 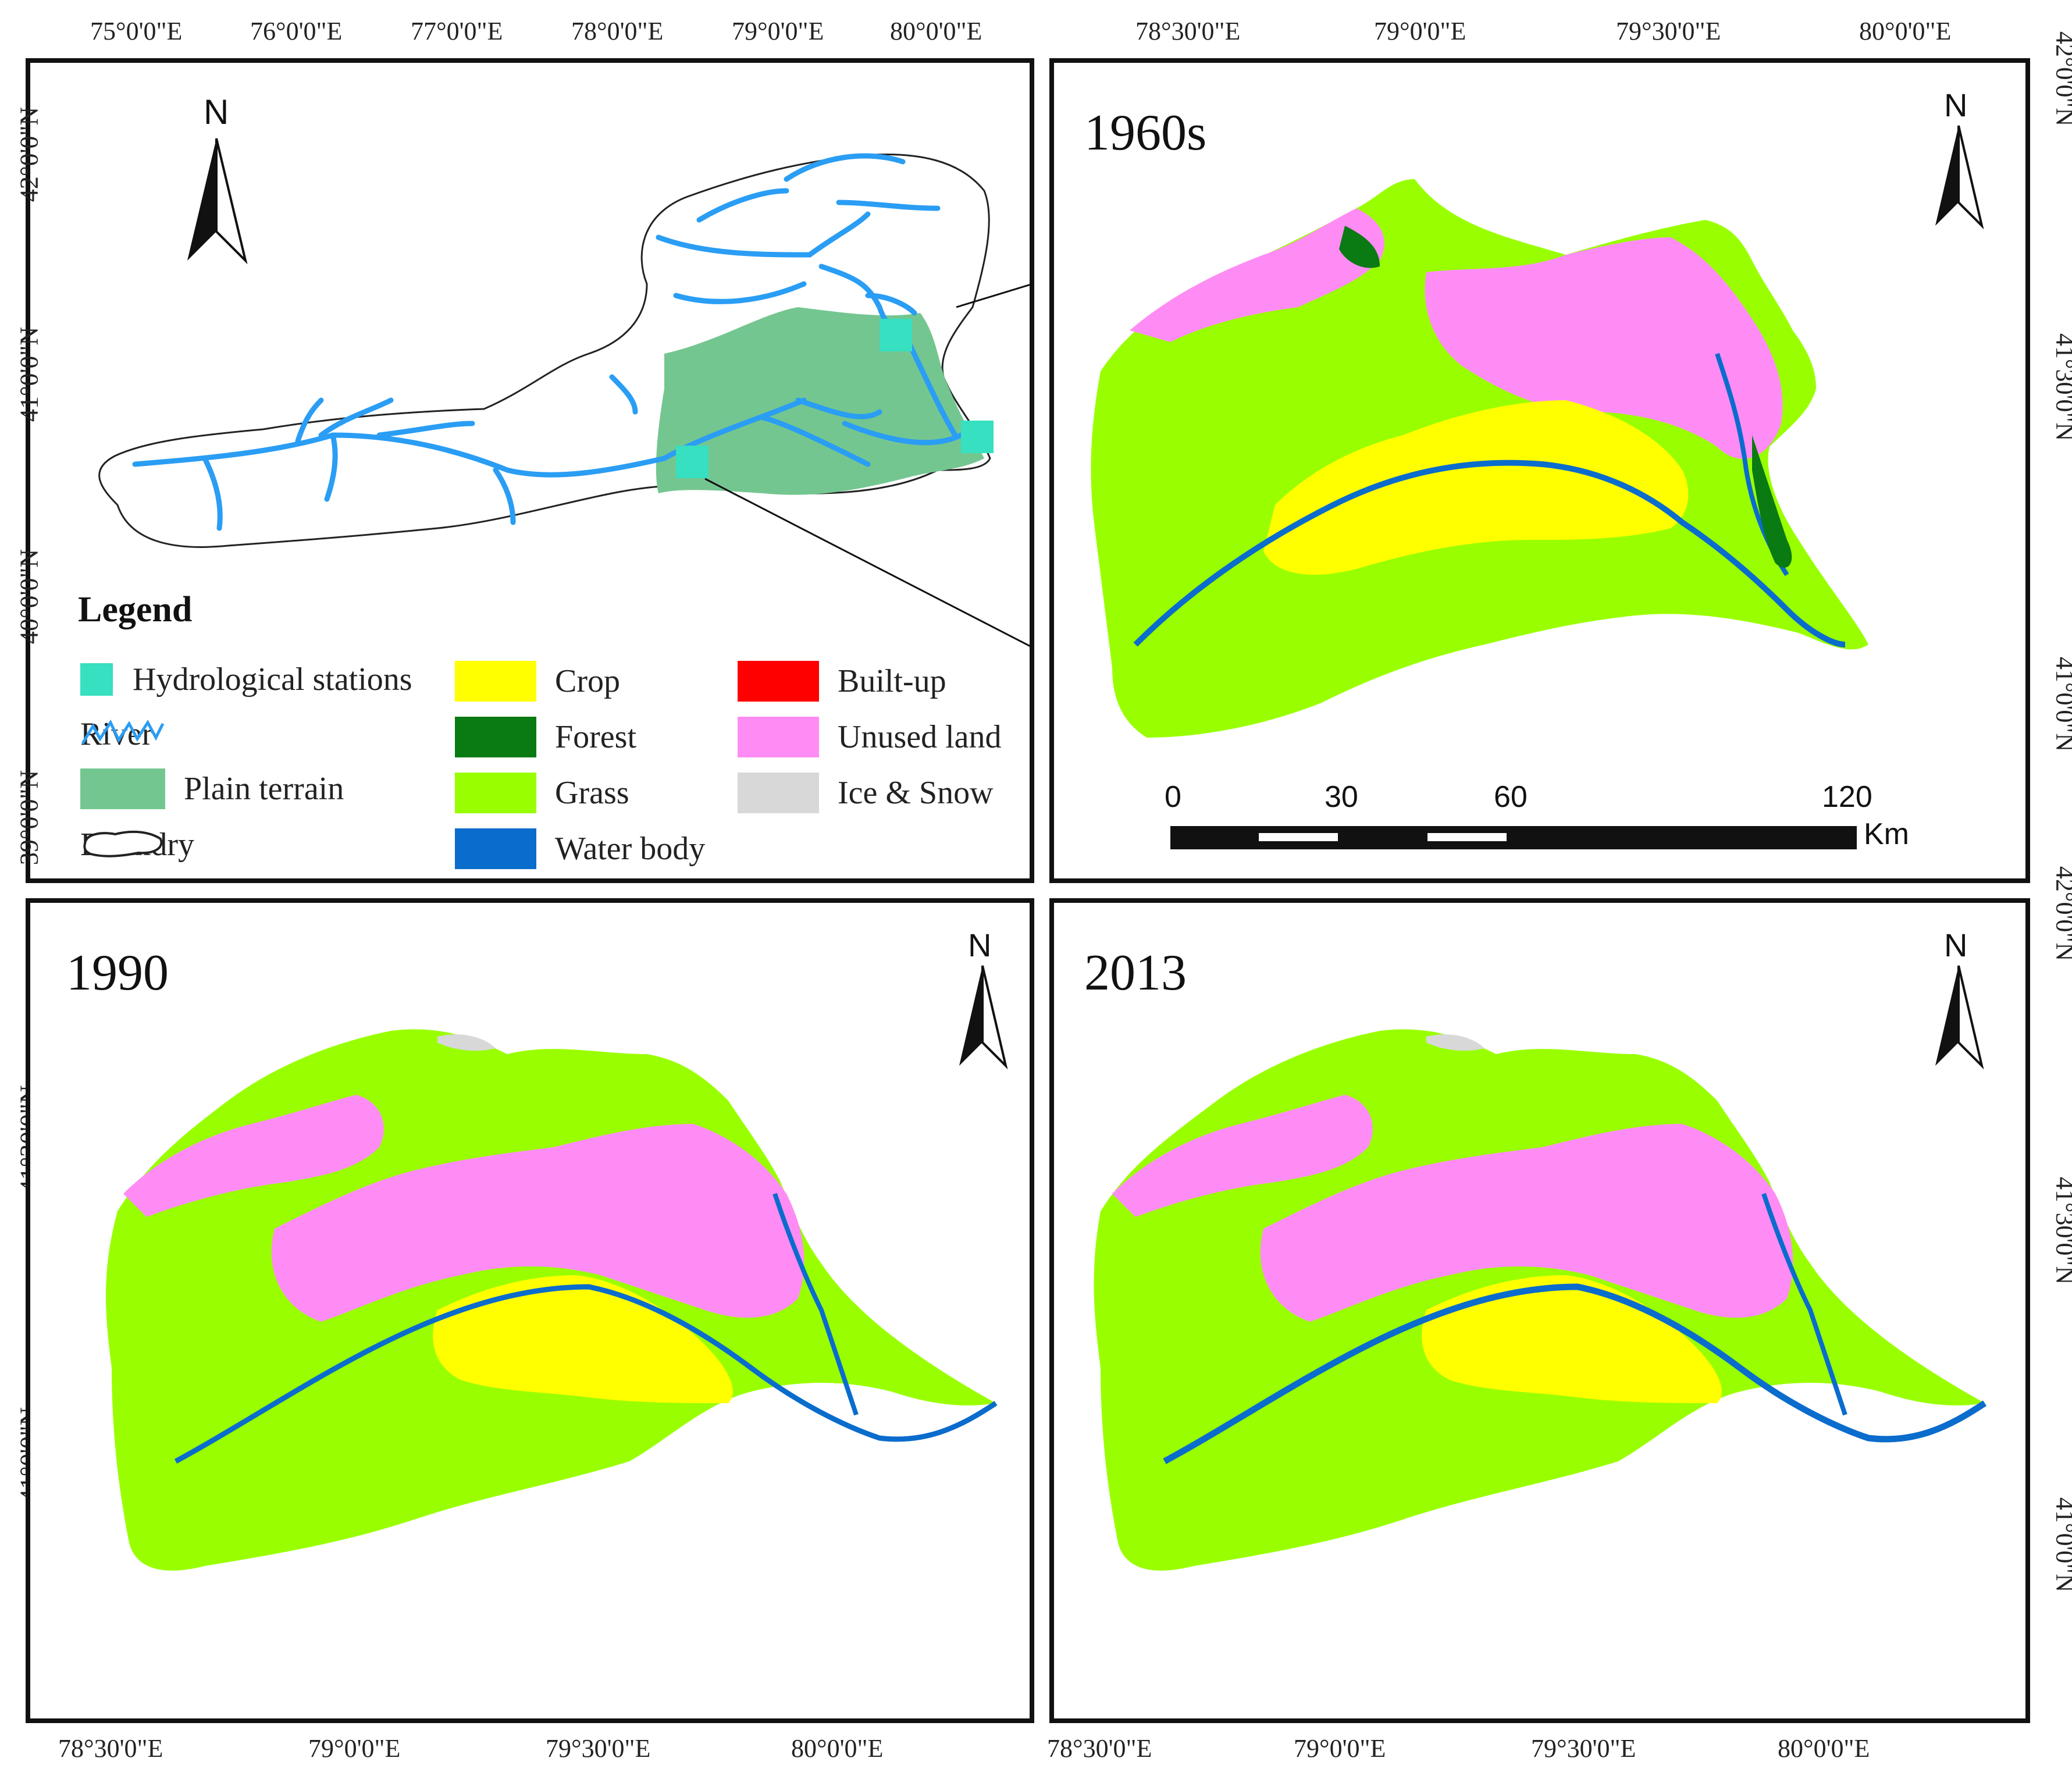 I want to click on right-bottom-tick: 42°0'0"N, so click(x=2061, y=914).